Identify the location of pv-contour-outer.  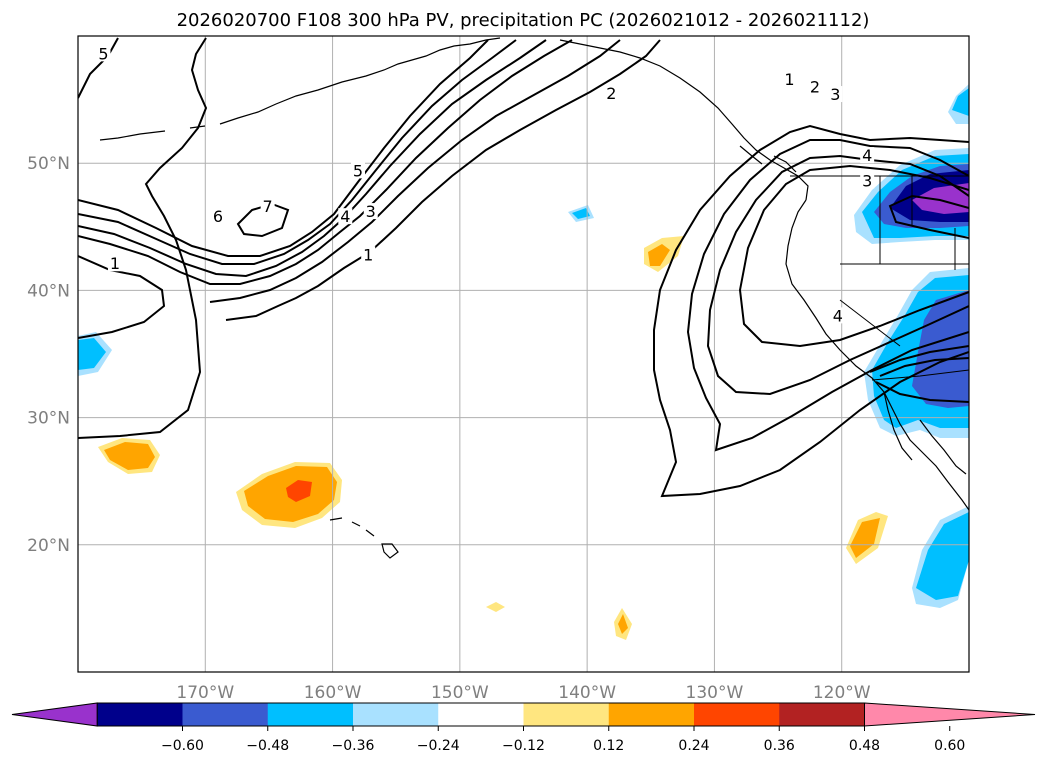
(143, 238).